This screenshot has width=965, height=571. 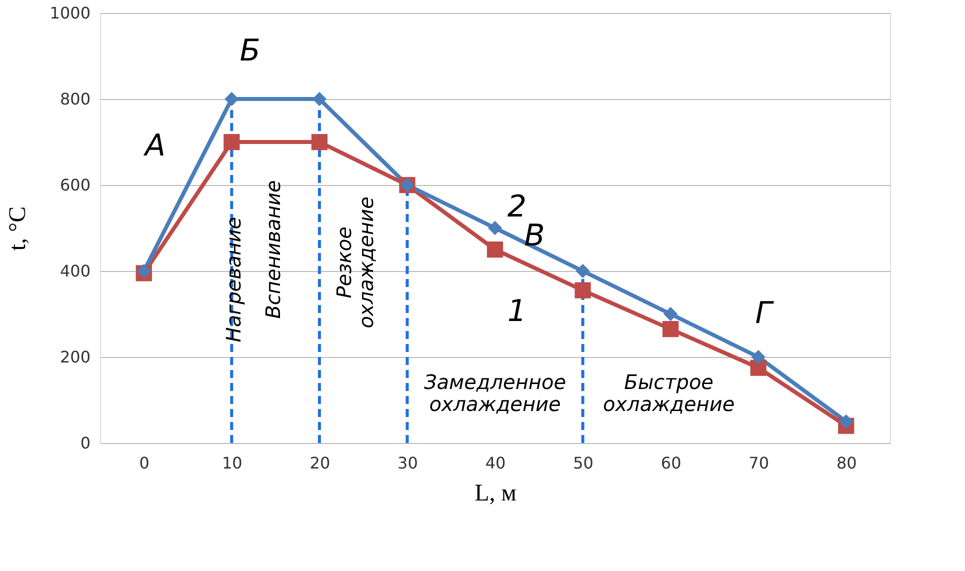 What do you see at coordinates (495, 393) in the screenshot?
I see `annotation: Замедленное охлаждение` at bounding box center [495, 393].